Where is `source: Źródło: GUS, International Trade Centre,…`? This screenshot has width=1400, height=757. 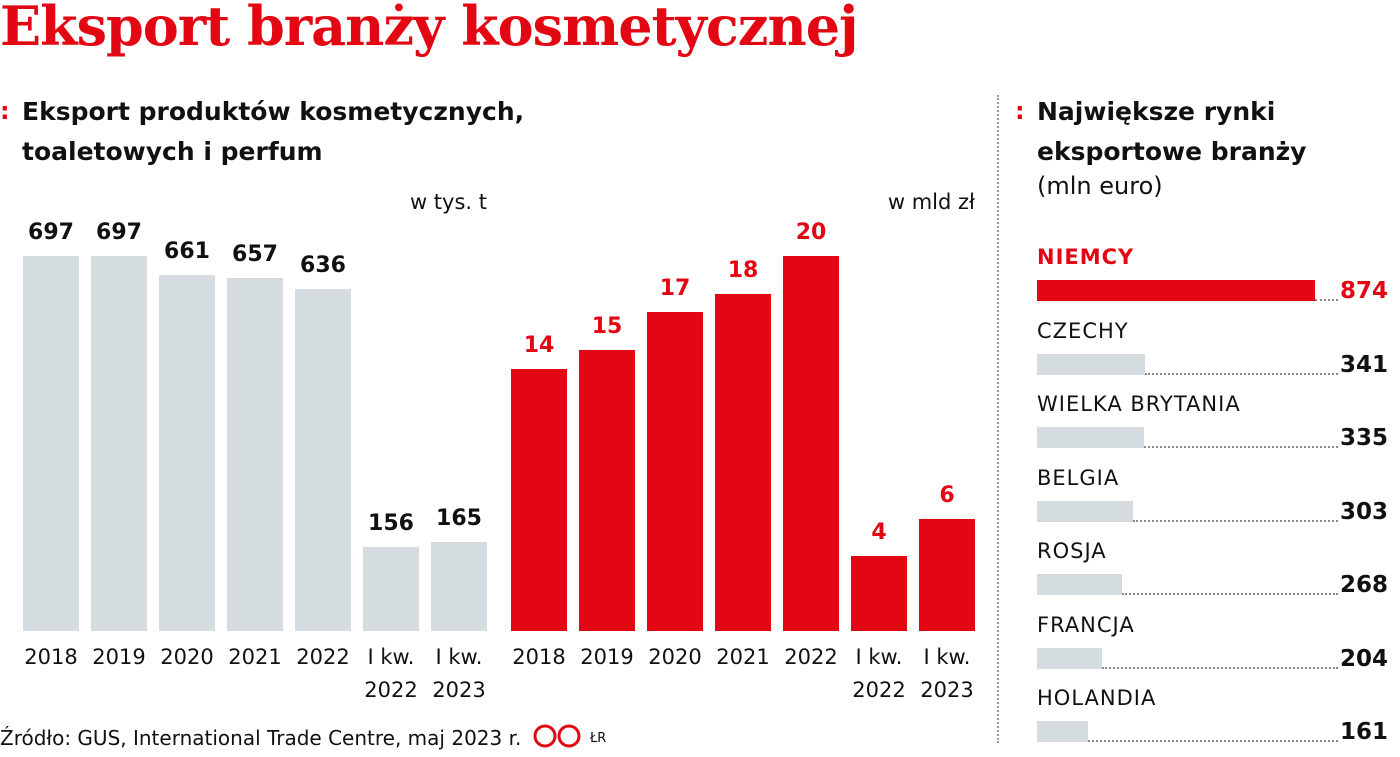 source: Źródło: GUS, International Trade Centre,… is located at coordinates (261, 738).